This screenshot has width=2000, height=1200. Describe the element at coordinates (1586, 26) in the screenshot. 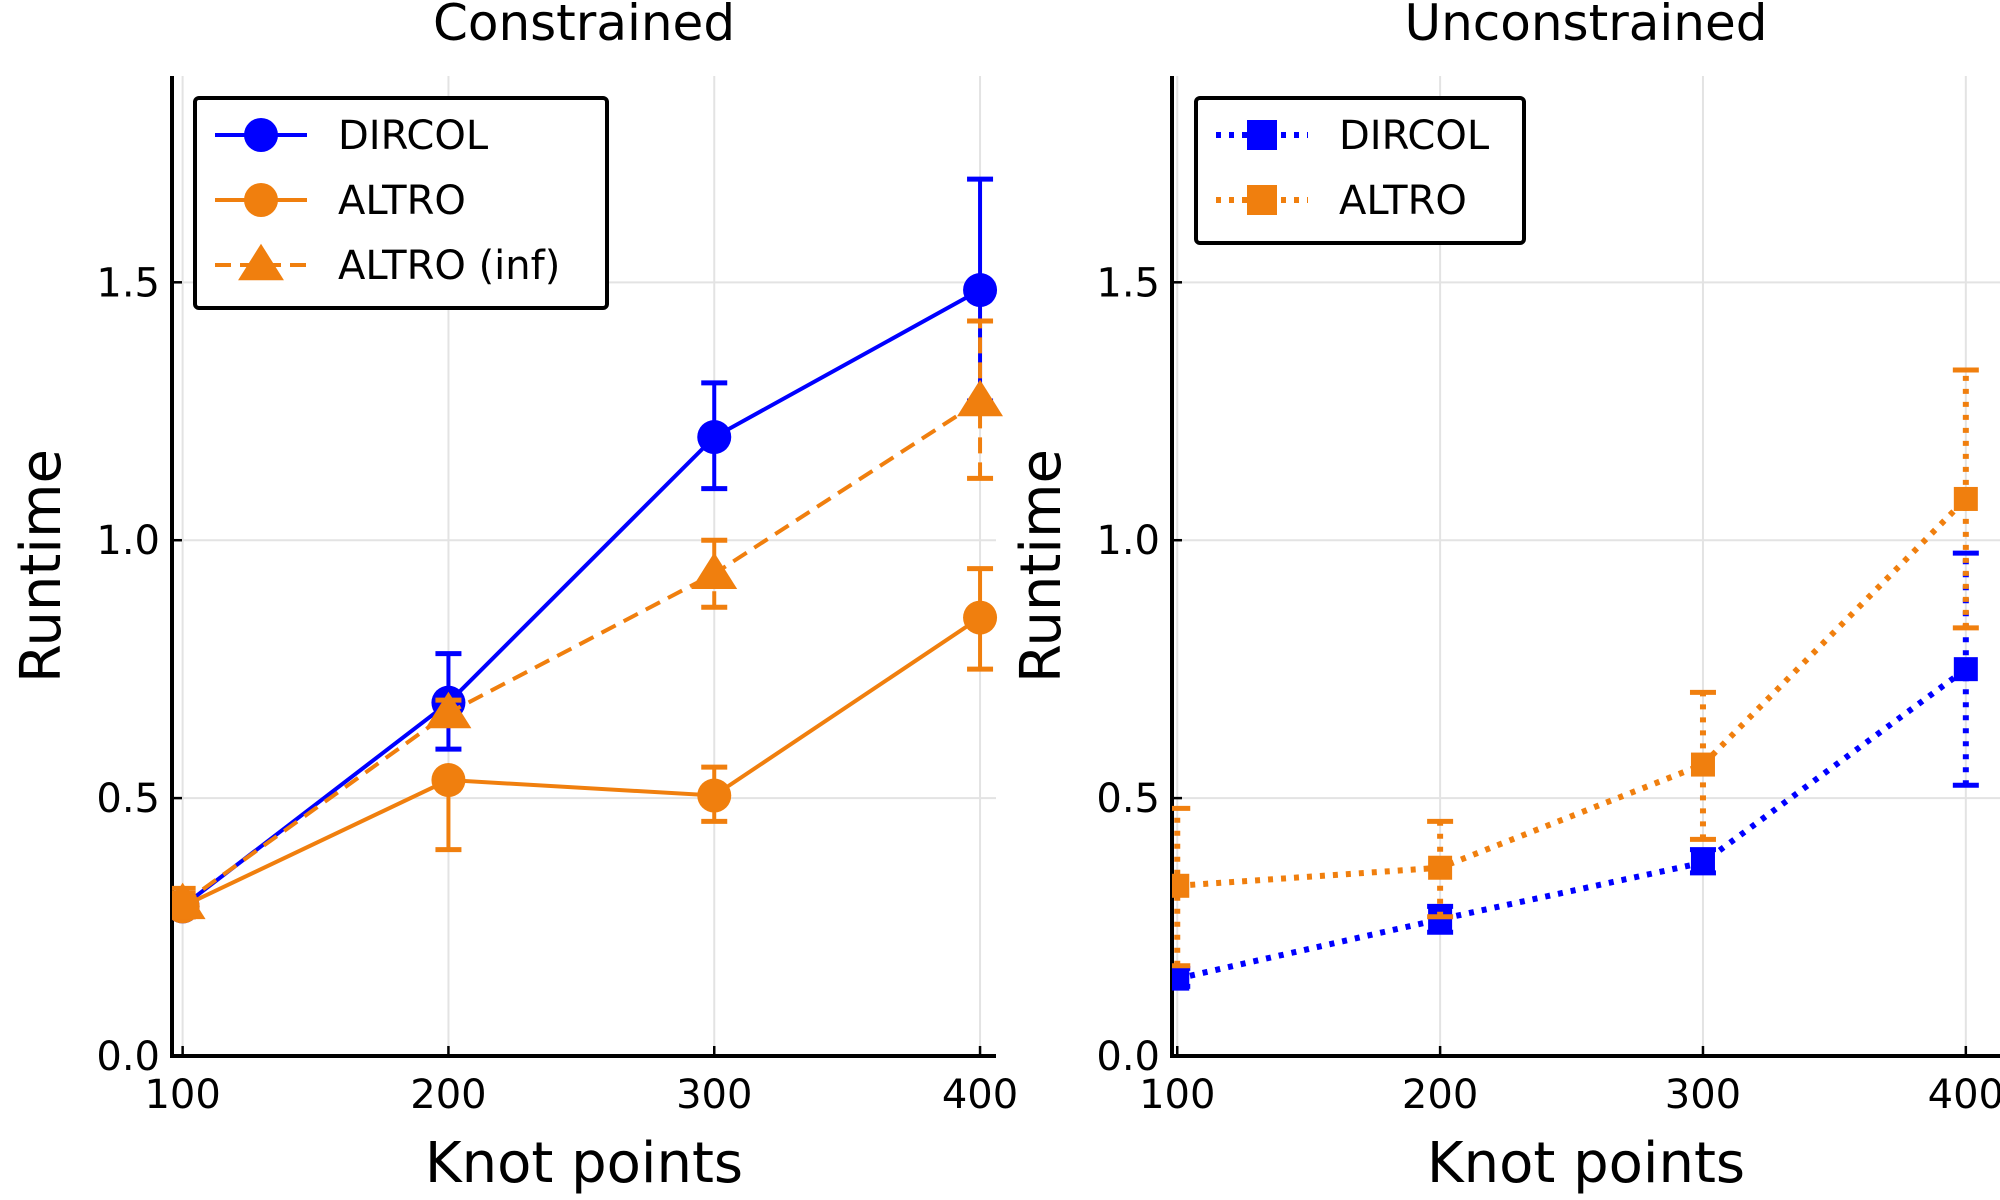

I see `chart-title: Unconstrained` at that location.